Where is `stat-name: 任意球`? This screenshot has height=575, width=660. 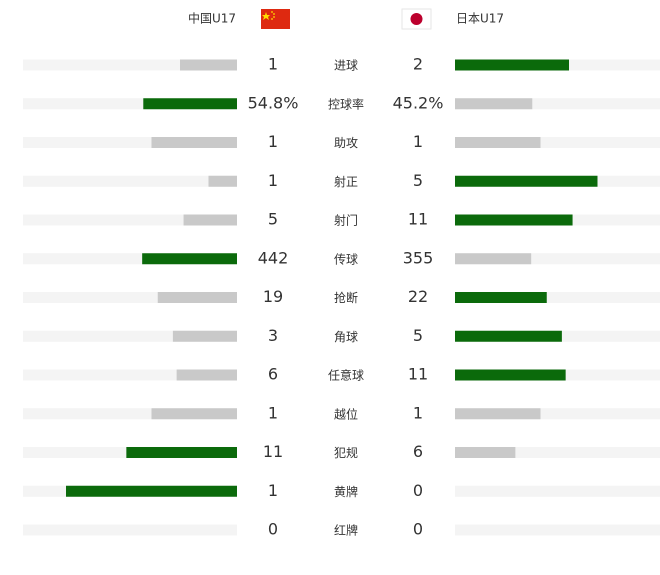 stat-name: 任意球 is located at coordinates (346, 375).